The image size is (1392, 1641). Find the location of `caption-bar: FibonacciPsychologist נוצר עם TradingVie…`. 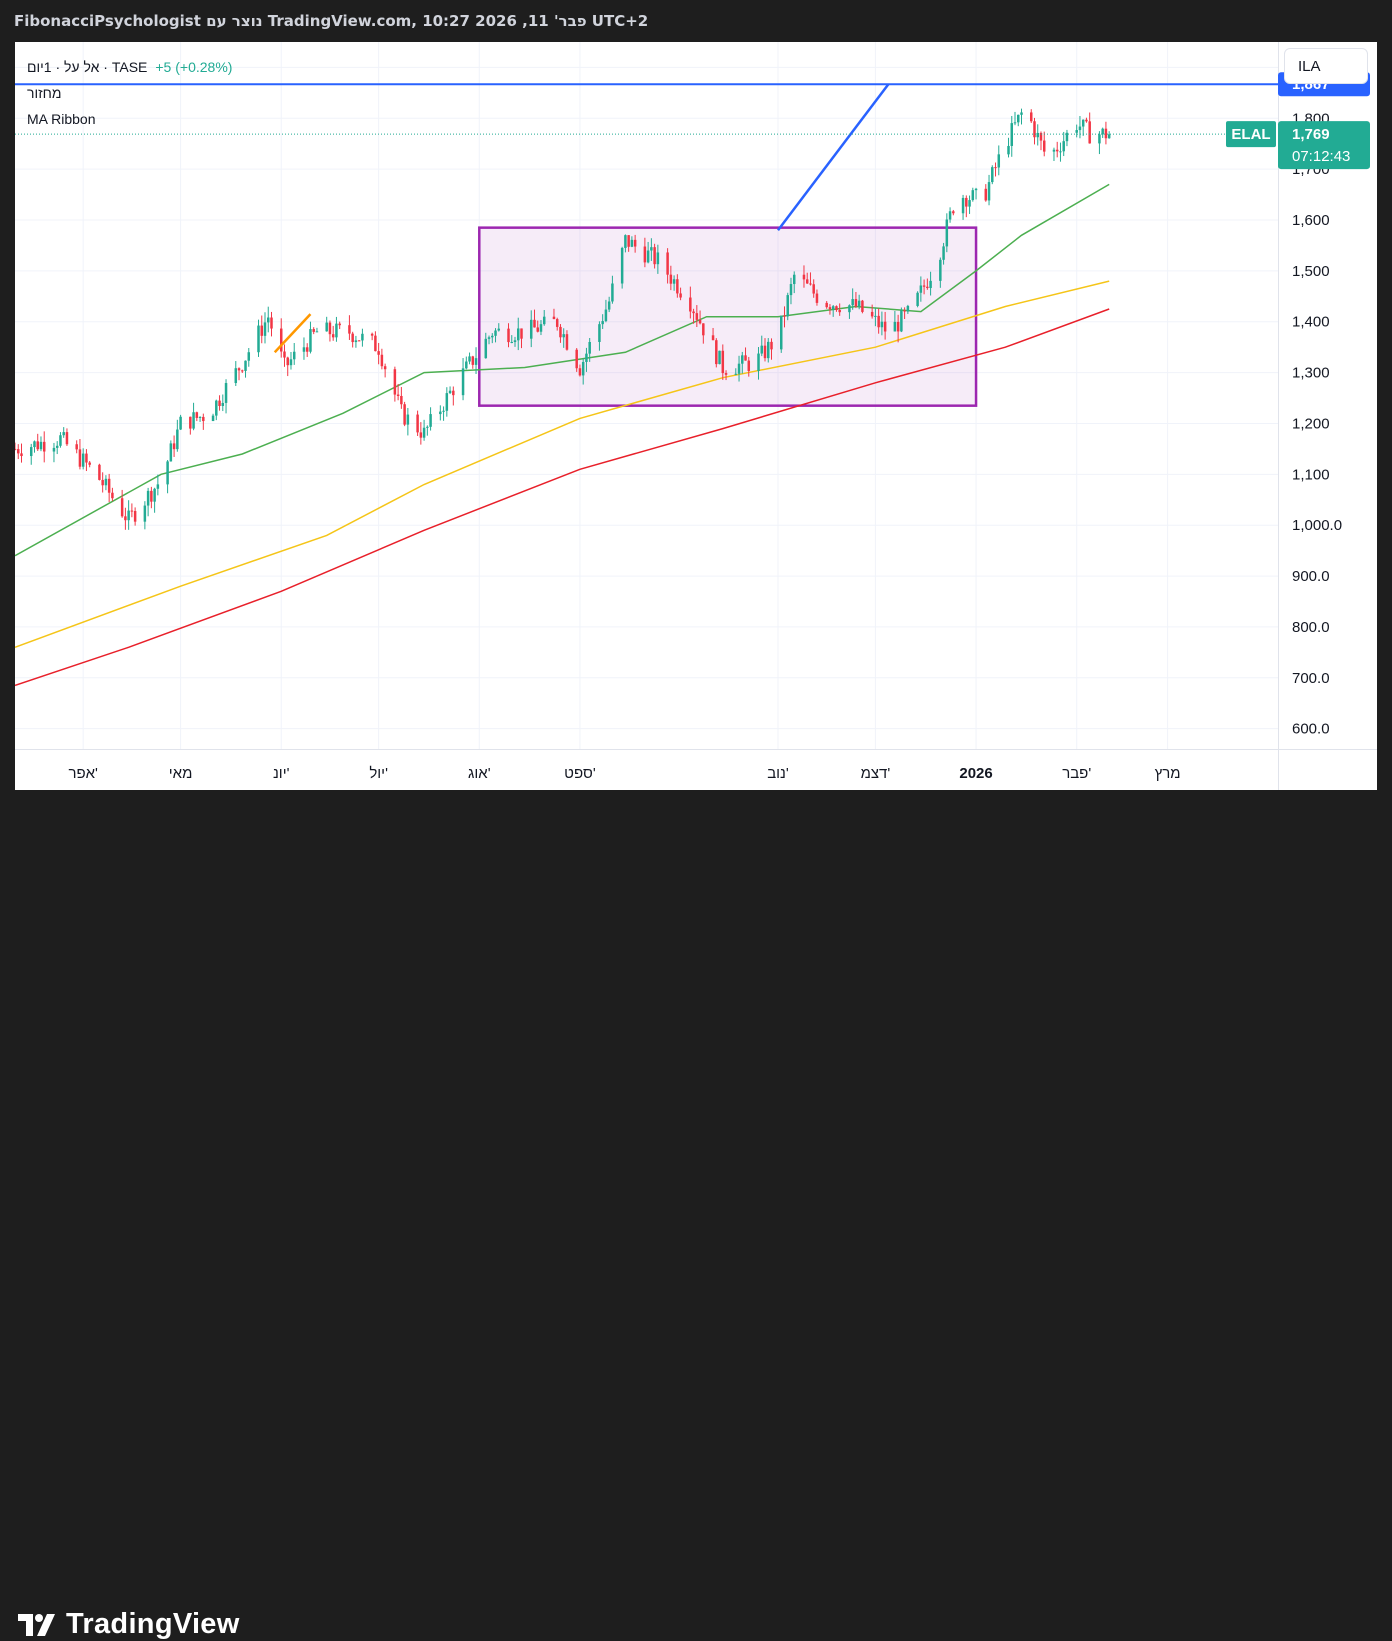

caption-bar: FibonacciPsychologist נוצר עם TradingVie… is located at coordinates (696, 21).